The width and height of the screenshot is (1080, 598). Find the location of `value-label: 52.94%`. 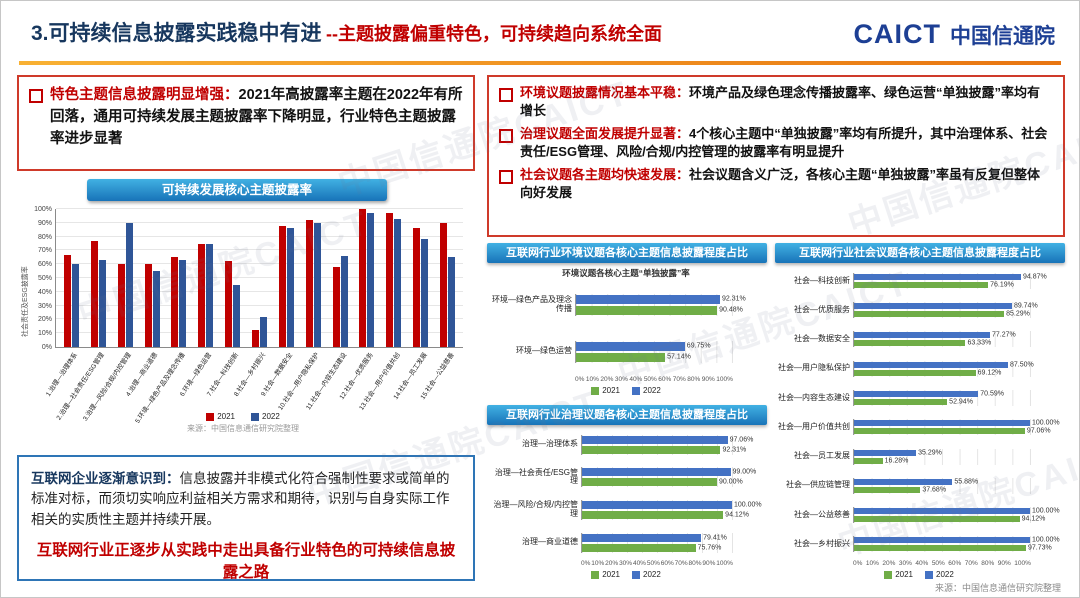

value-label: 52.94% is located at coordinates (961, 402).